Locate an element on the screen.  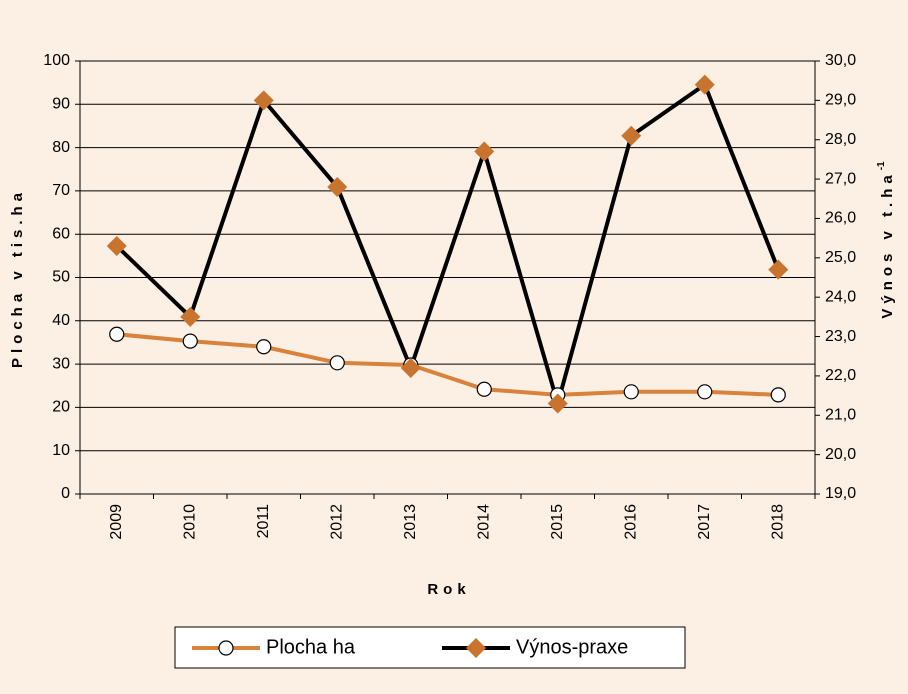
y-tick-label: 10 is located at coordinates (61, 450).